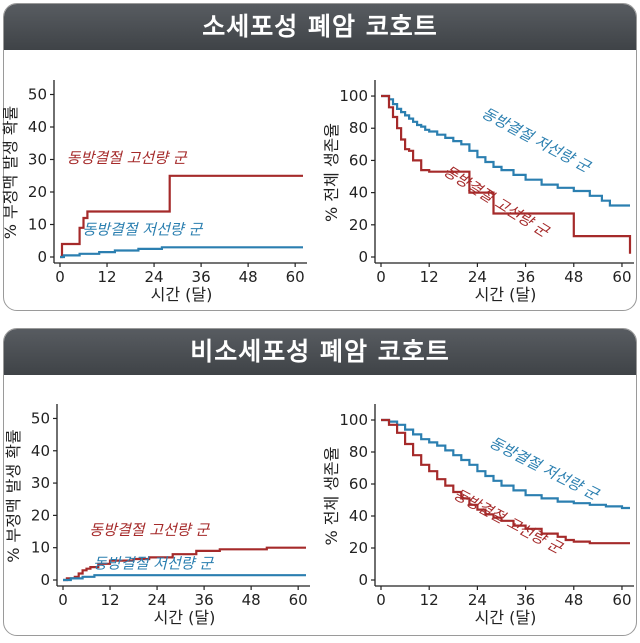 This screenshot has width=640, height=643. What do you see at coordinates (320, 27) in the screenshot?
I see `panel-title: 소세포성 폐암 코호트` at bounding box center [320, 27].